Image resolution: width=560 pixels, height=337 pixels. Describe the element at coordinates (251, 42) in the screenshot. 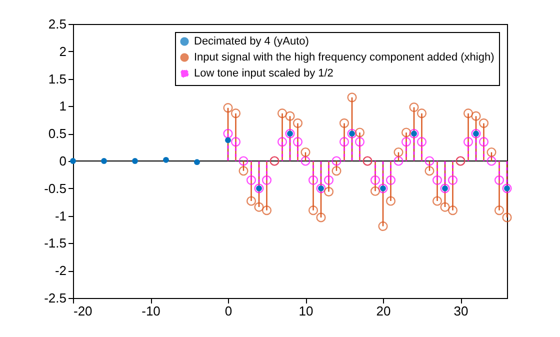

I see `legend-label: Decimated by 4 (yAuto)` at that location.